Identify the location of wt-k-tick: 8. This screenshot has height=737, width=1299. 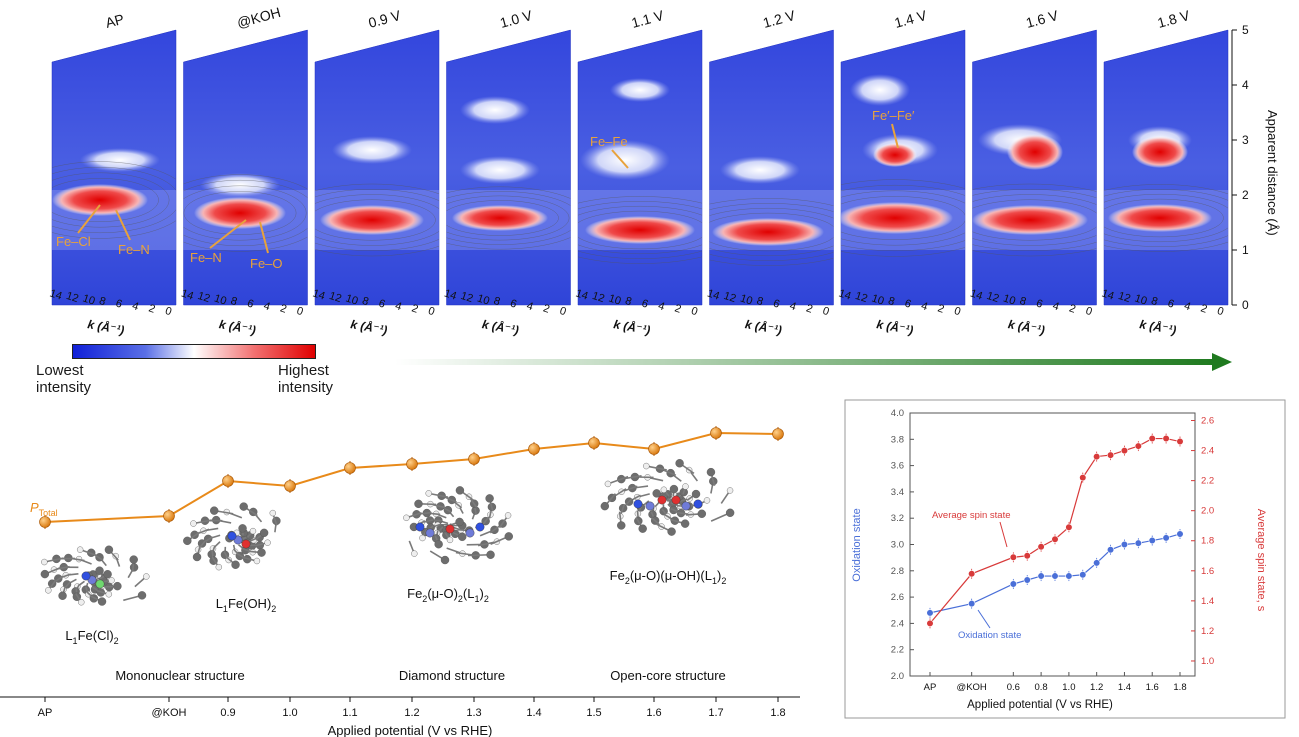
(1023, 301).